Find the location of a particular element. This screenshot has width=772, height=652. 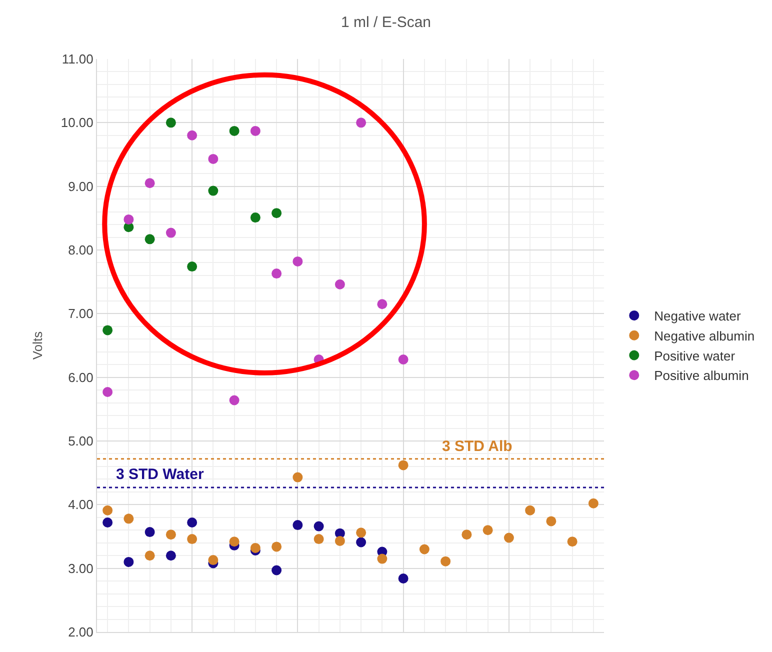

y-tick-label: 4.00 is located at coordinates (81, 504).